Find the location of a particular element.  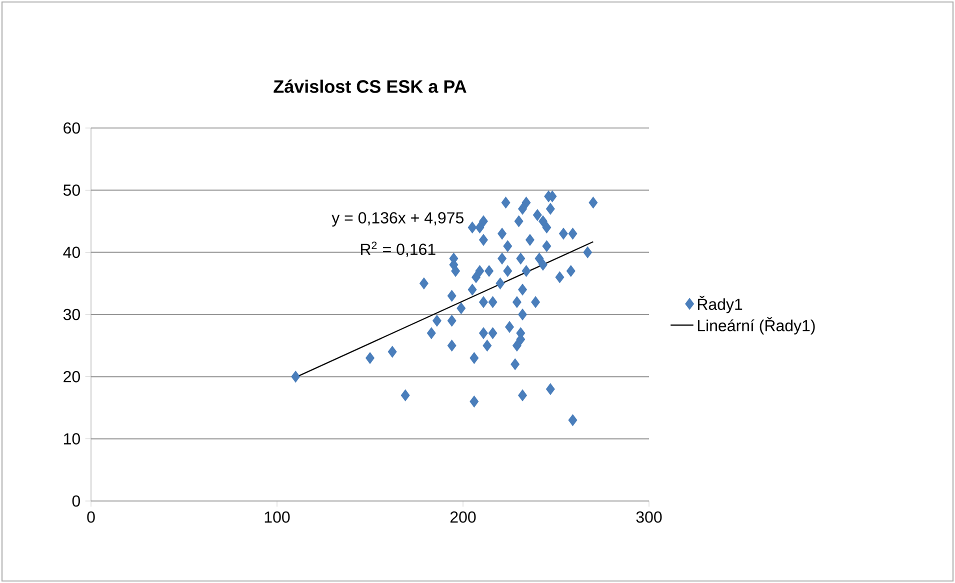

y-tick-label: 40 is located at coordinates (71, 252).